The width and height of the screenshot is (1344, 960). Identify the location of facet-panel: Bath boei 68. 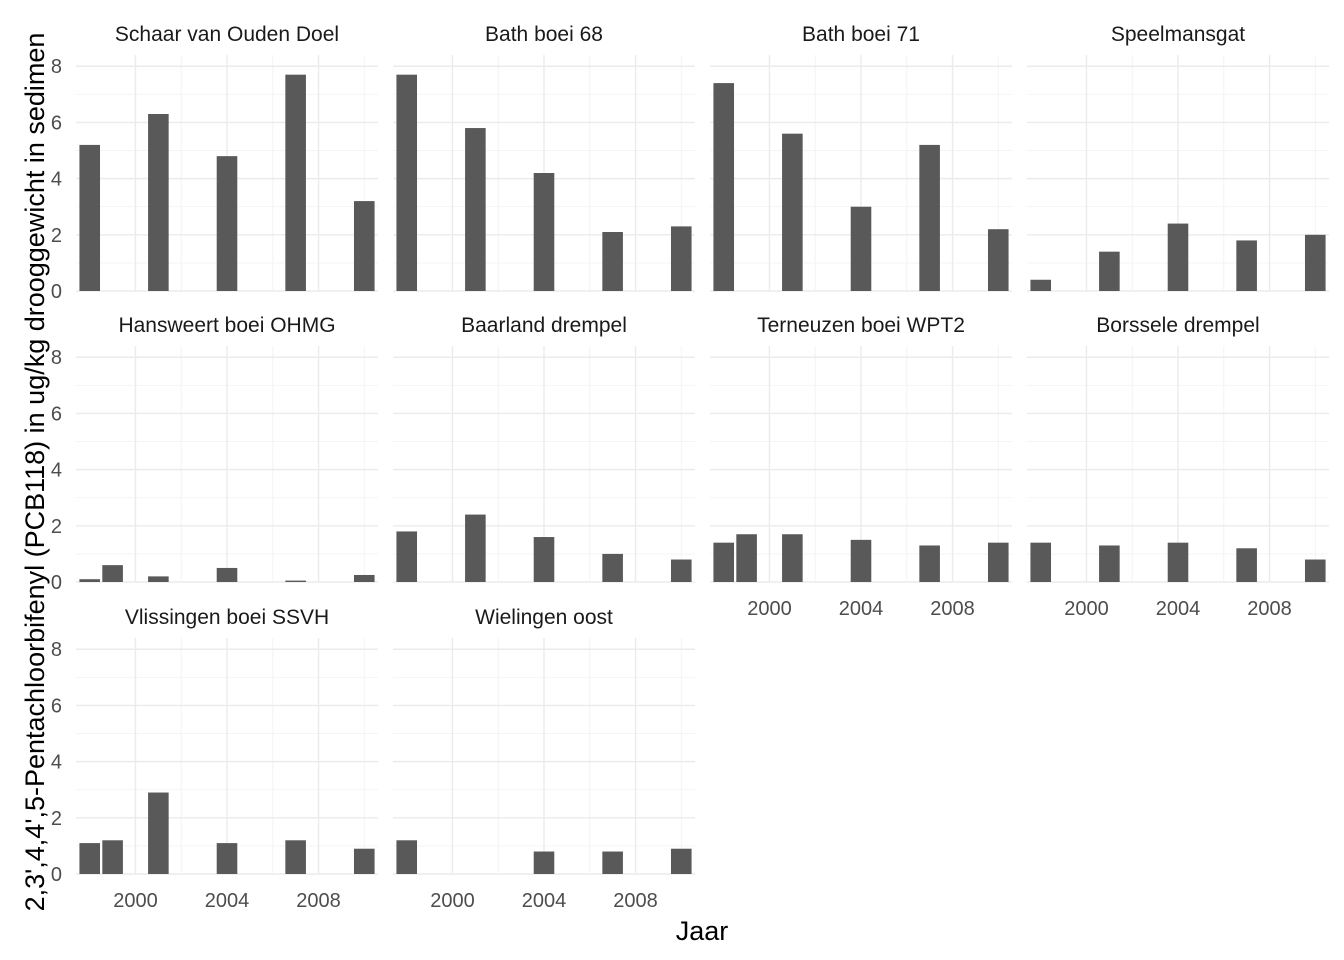
(544, 157).